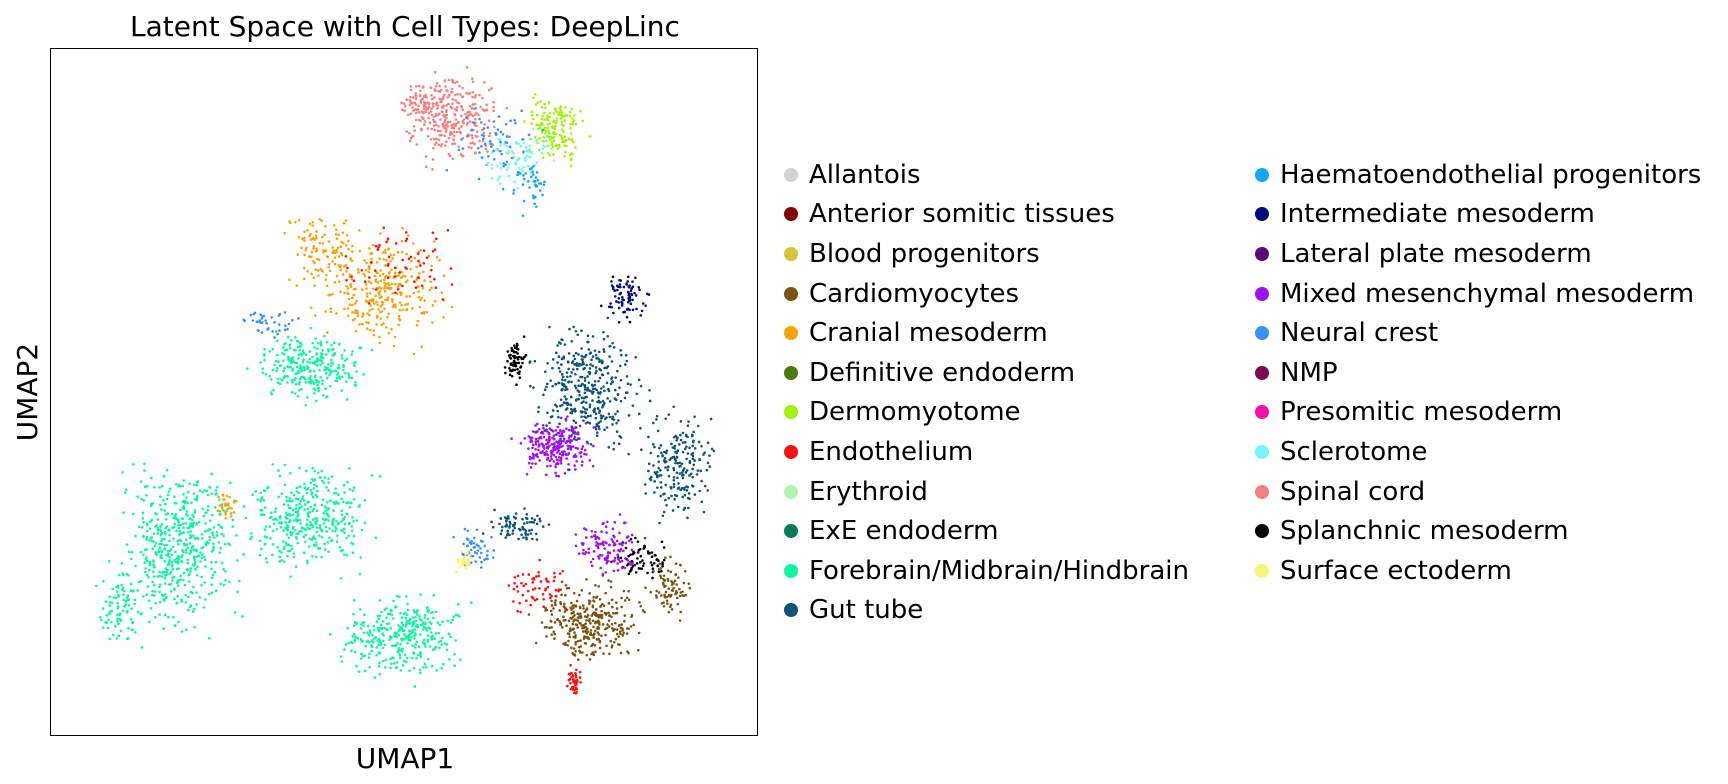  What do you see at coordinates (915, 412) in the screenshot?
I see `legend-label: Dermomyotome` at bounding box center [915, 412].